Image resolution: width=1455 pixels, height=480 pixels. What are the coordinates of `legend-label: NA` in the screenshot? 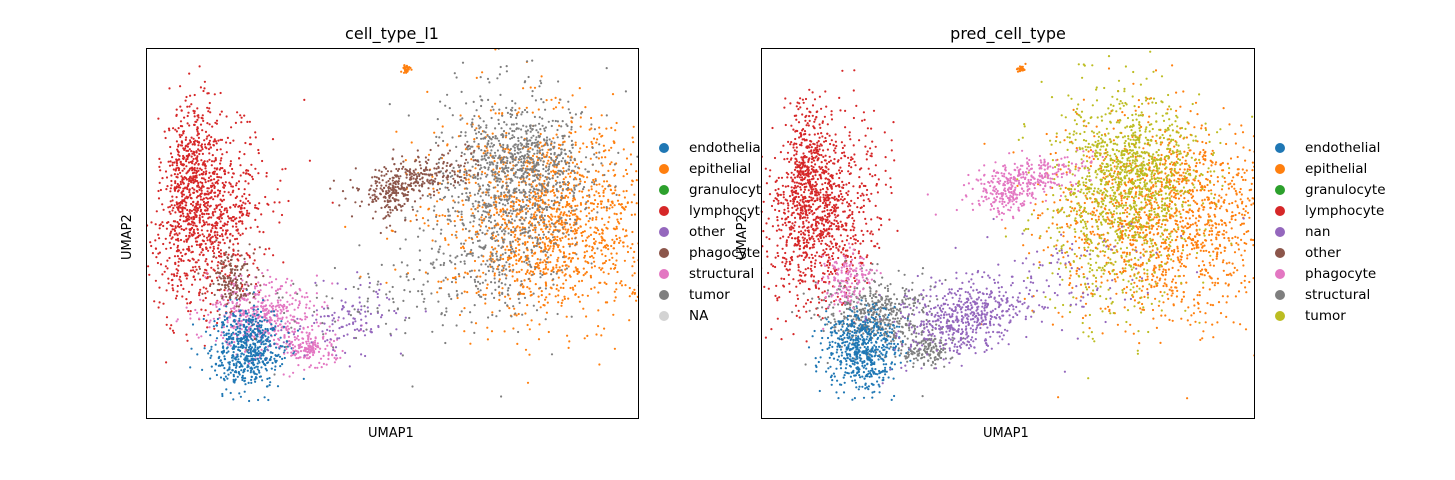 It's located at (699, 316).